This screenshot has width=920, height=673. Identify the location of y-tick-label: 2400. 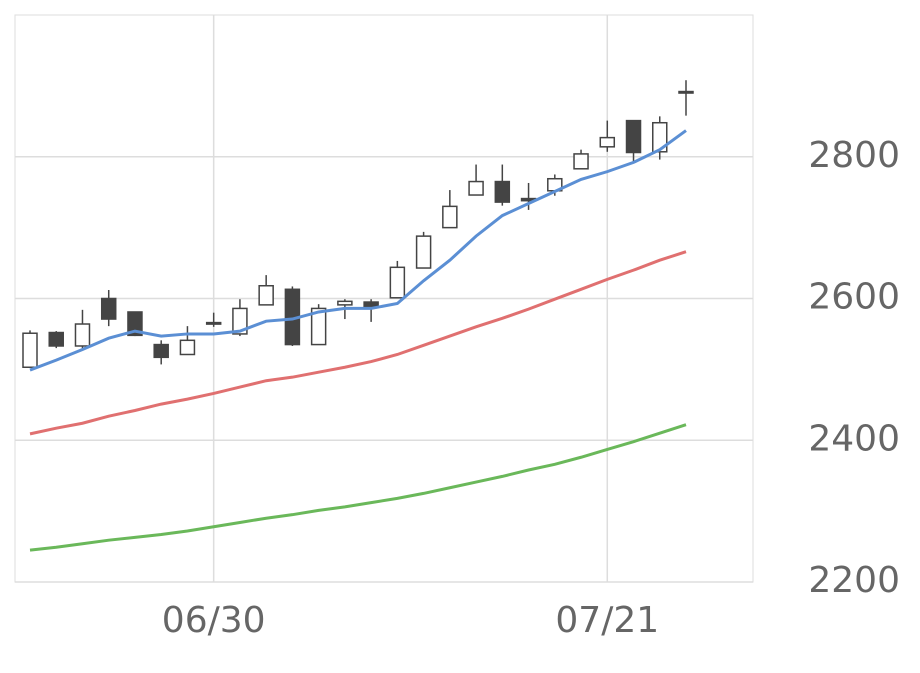
(854, 438).